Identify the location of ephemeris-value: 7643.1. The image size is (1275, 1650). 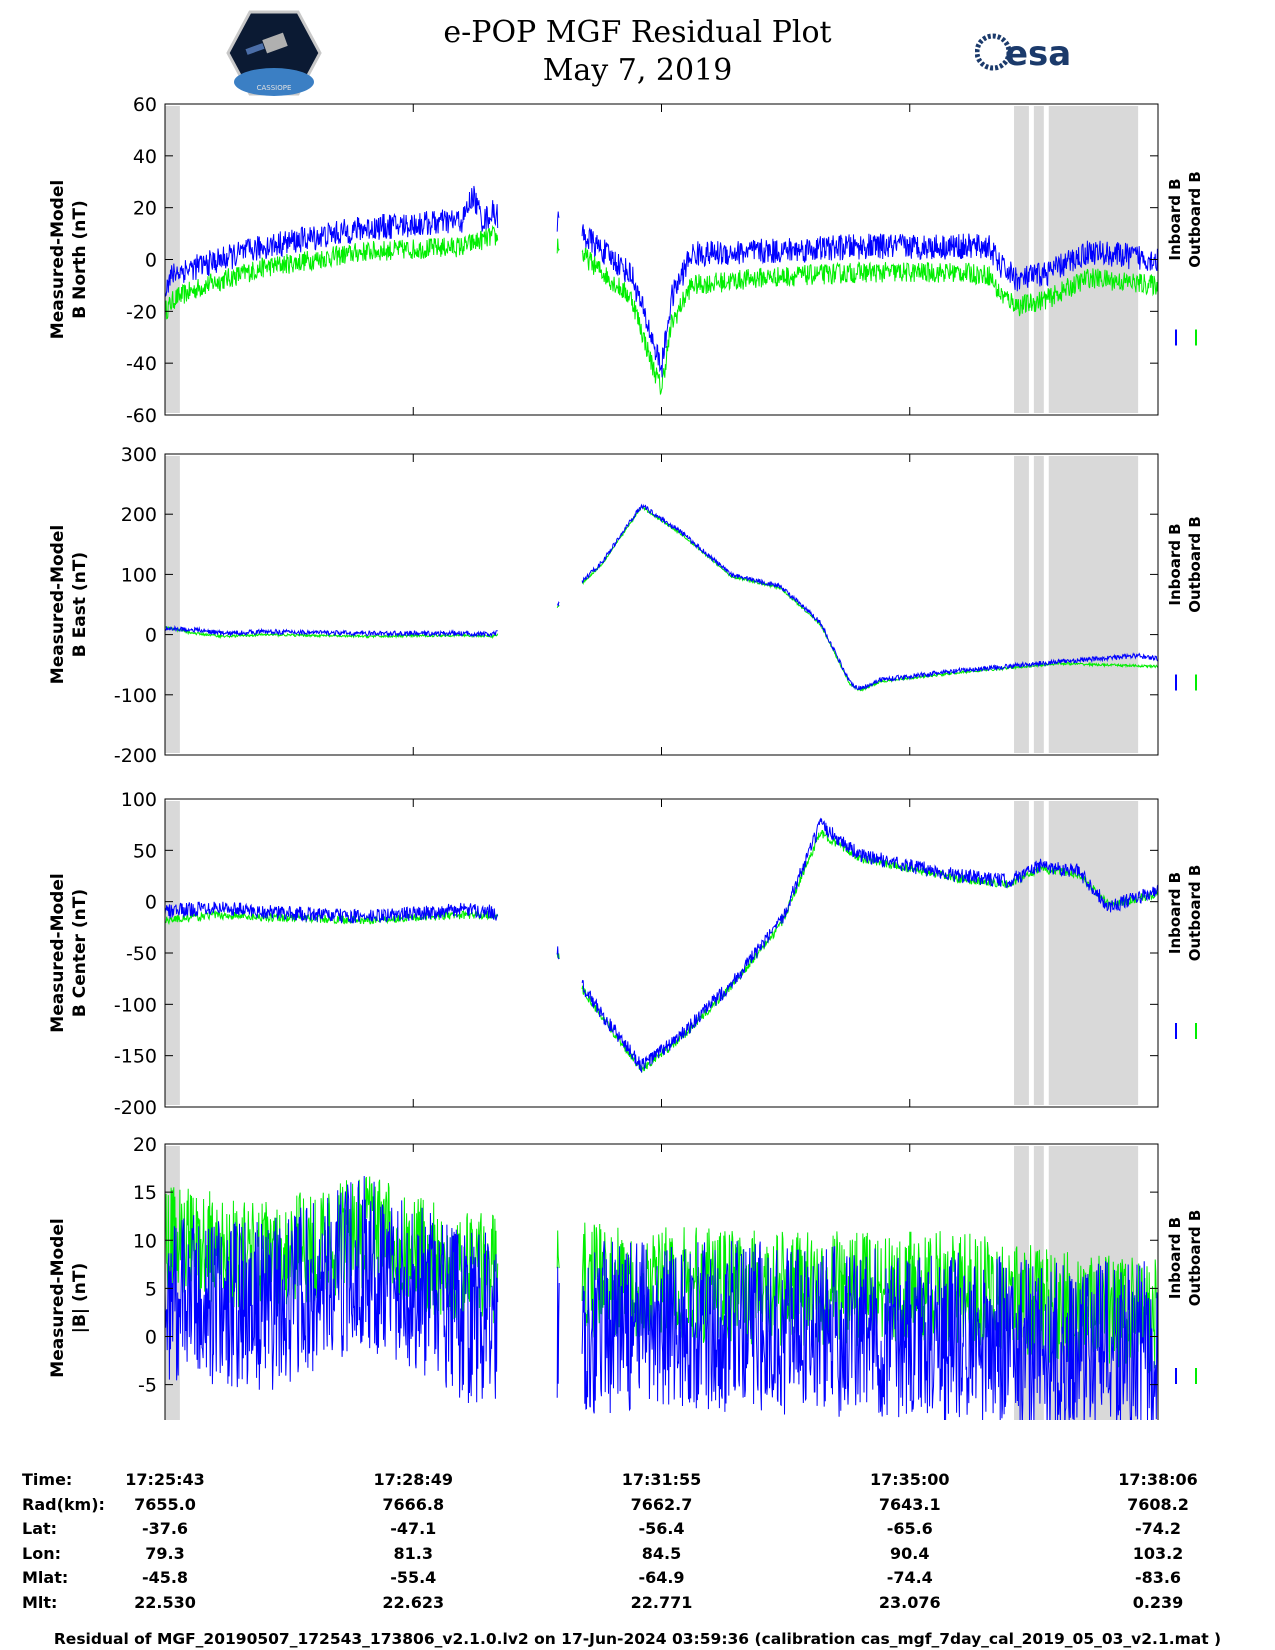
(909, 1504).